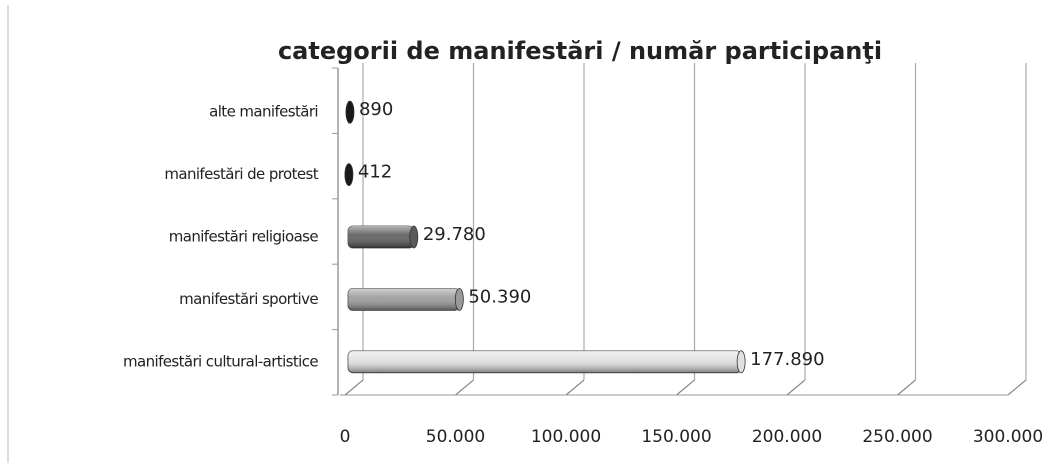  What do you see at coordinates (345, 437) in the screenshot?
I see `x-tick-label: 0` at bounding box center [345, 437].